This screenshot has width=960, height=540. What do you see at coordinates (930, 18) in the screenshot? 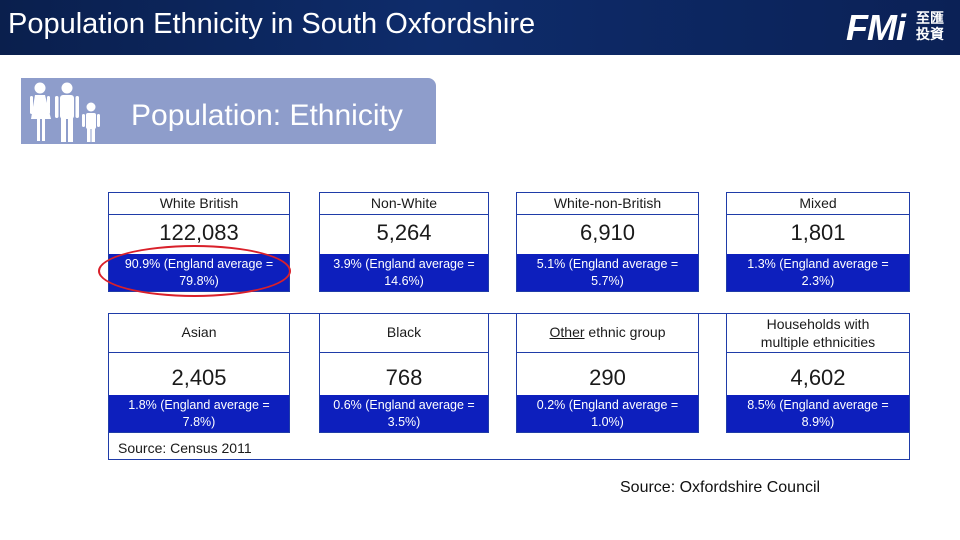
I see `logo-chinese-line1: 至匯` at bounding box center [930, 18].